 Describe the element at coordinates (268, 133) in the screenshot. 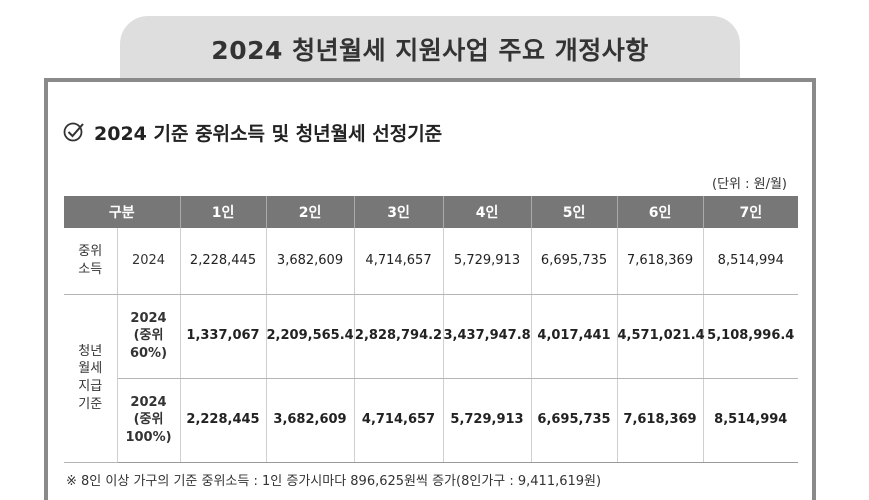

I see `section-title: 2024 기준 중위소득 및 청년월세 선정기준` at that location.